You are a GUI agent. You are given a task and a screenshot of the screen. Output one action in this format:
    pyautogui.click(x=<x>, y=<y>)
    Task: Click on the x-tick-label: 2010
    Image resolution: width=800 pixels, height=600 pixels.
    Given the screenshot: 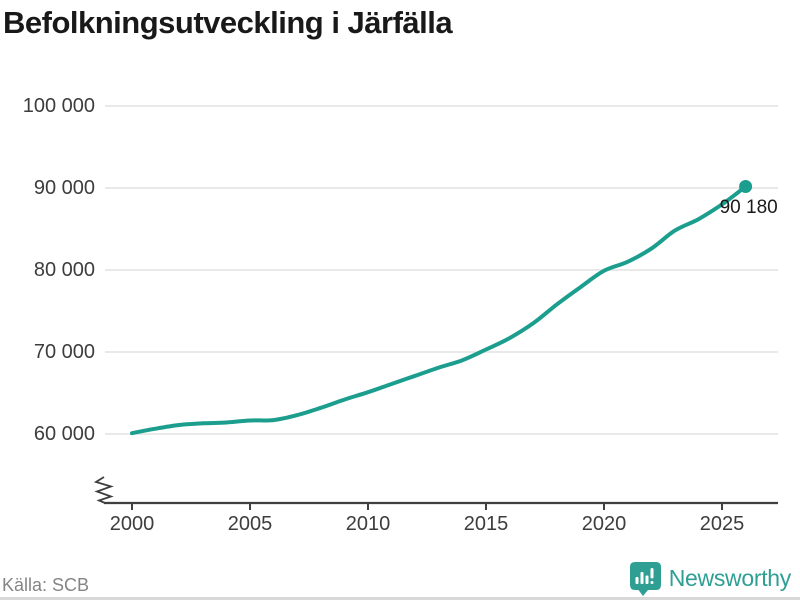 What is the action you would take?
    pyautogui.click(x=368, y=524)
    